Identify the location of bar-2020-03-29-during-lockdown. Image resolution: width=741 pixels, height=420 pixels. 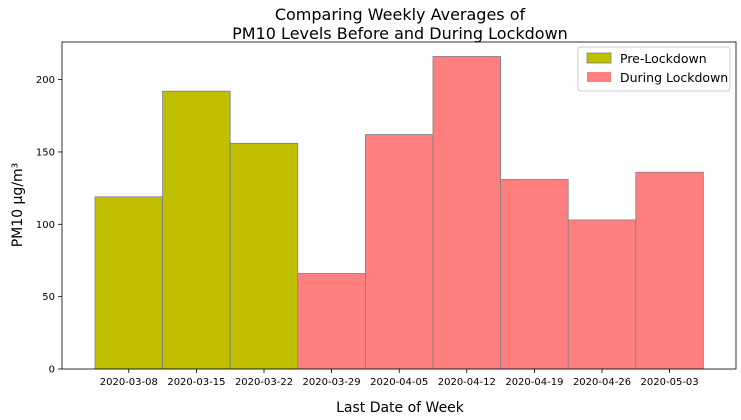
(331, 321).